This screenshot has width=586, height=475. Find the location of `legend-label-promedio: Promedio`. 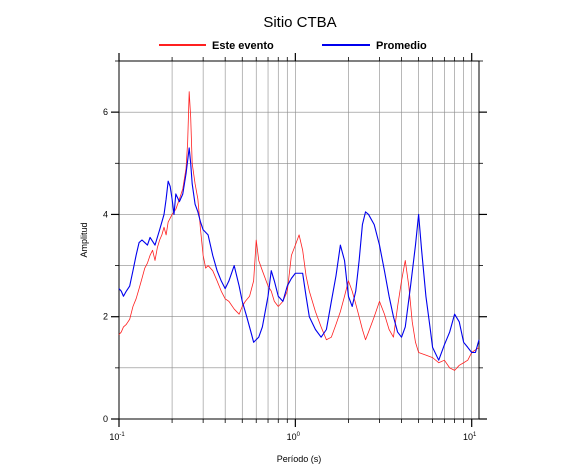

legend-label-promedio: Promedio is located at coordinates (401, 46).